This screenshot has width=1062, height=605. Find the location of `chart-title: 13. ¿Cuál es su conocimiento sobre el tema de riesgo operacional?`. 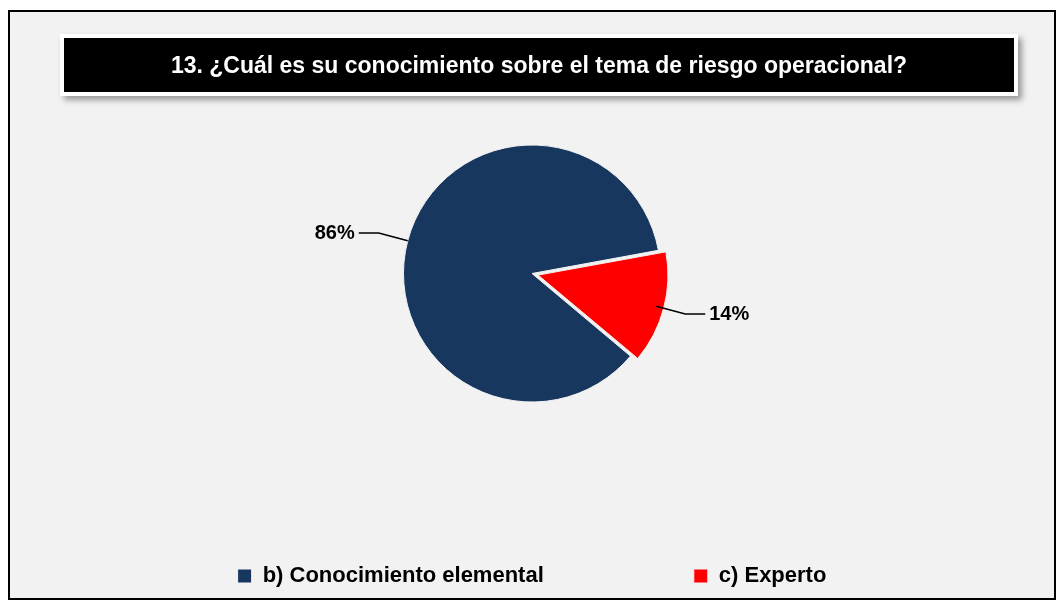

chart-title: 13. ¿Cuál es su conocimiento sobre el tema de riesgo operacional? is located at coordinates (539, 65).